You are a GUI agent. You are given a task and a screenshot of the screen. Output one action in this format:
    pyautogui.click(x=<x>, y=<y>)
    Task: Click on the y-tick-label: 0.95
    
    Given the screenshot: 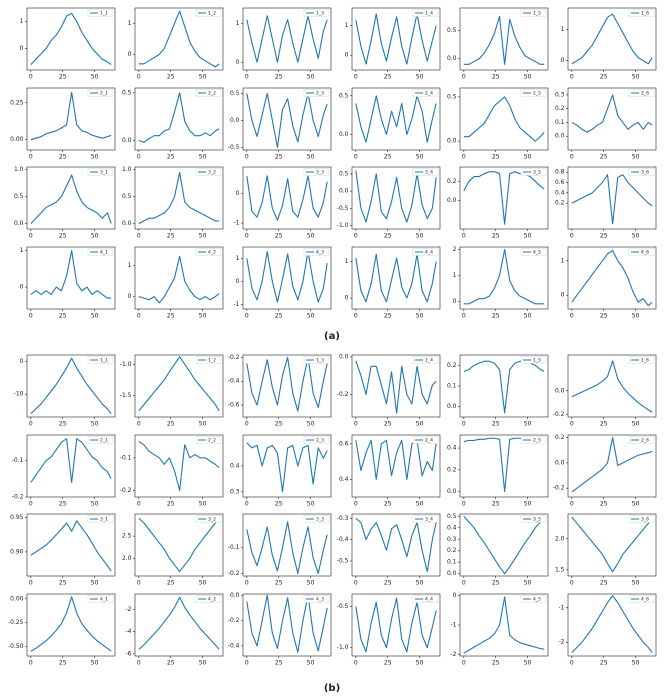 What is the action you would take?
    pyautogui.click(x=17, y=517)
    